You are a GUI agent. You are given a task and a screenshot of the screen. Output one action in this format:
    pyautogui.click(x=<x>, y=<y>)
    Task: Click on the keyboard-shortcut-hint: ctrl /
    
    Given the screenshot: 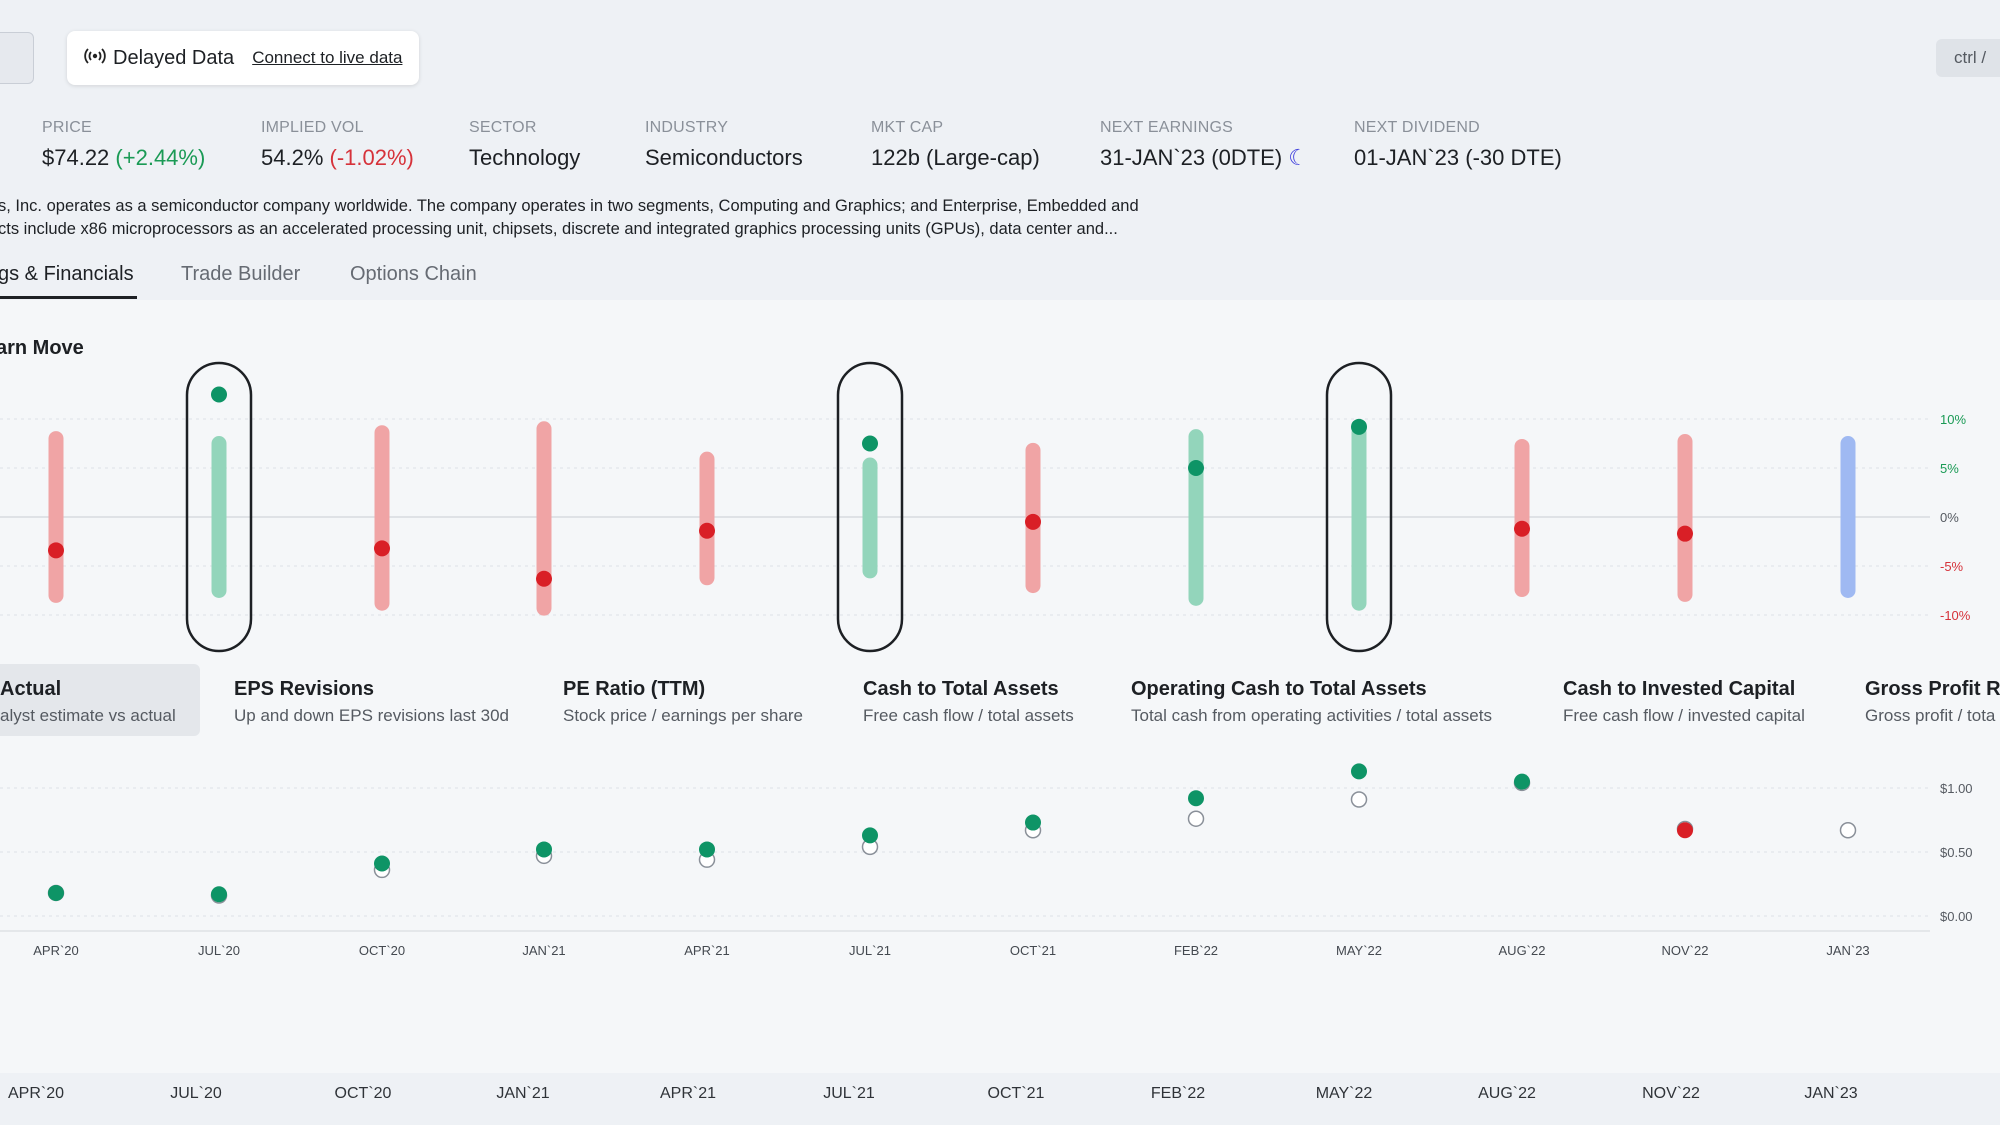 What is the action you would take?
    pyautogui.click(x=1968, y=58)
    